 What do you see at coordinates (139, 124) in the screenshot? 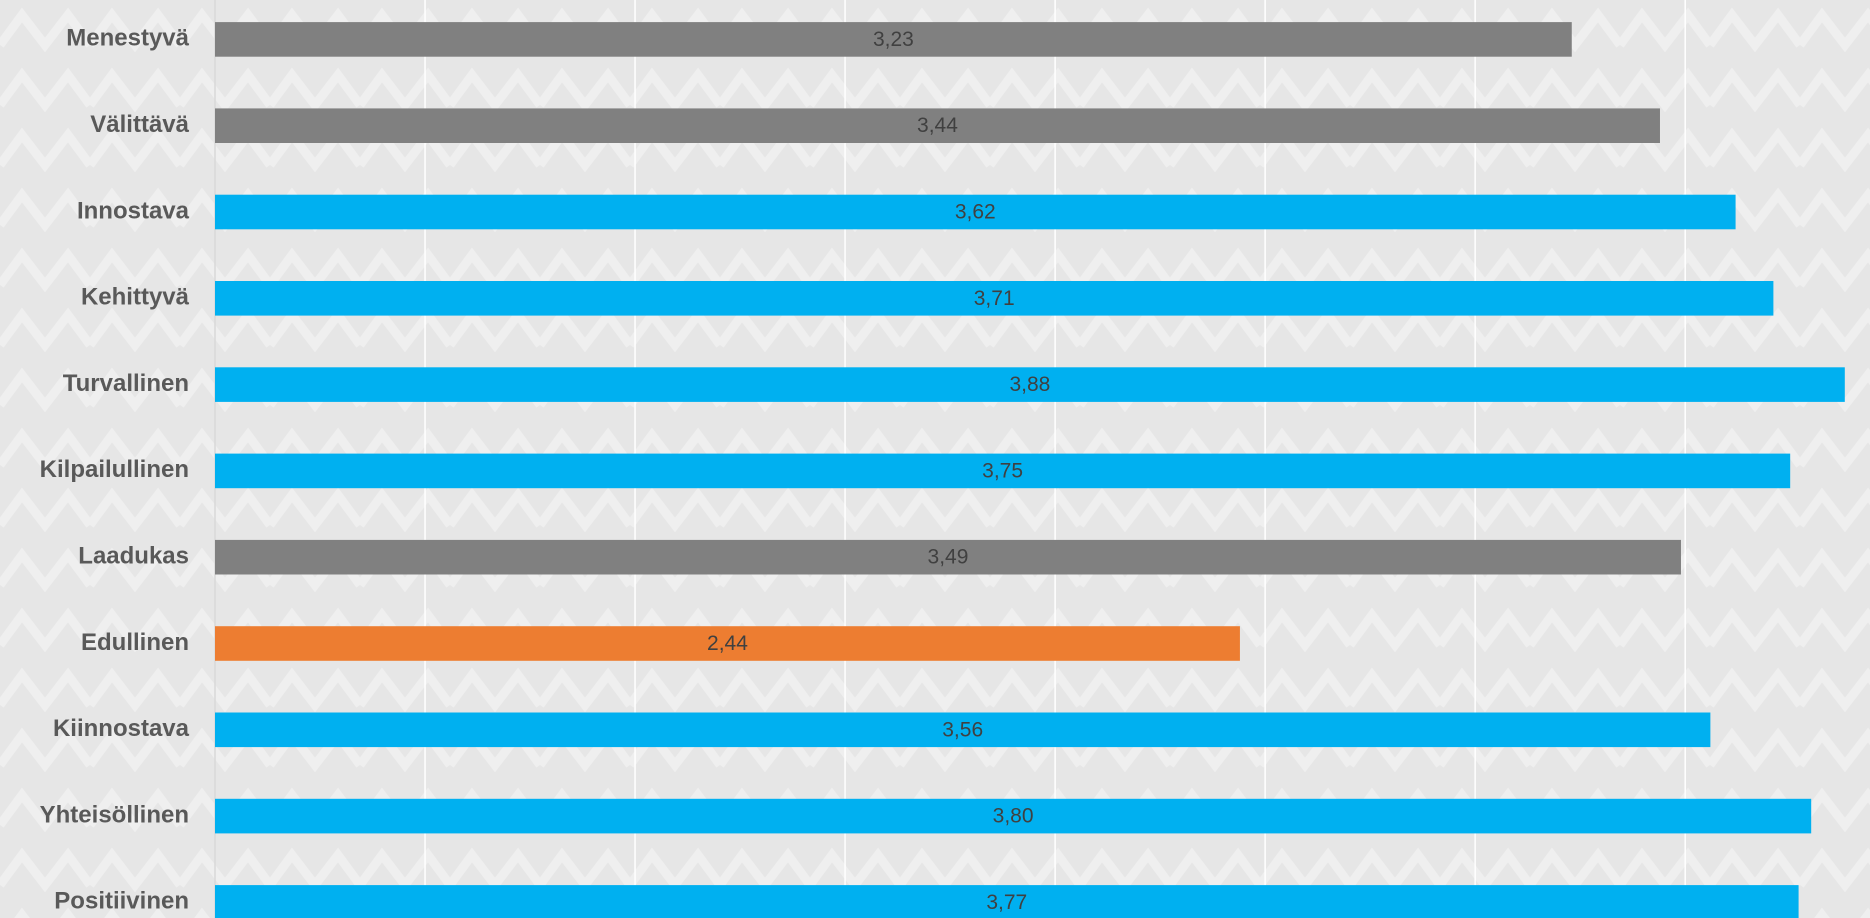
I see `y-tick-label: Välittävä` at bounding box center [139, 124].